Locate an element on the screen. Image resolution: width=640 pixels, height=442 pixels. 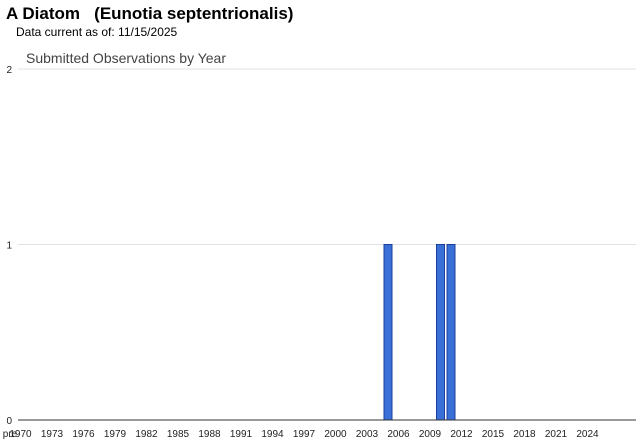
bars is located at coordinates (419, 332).